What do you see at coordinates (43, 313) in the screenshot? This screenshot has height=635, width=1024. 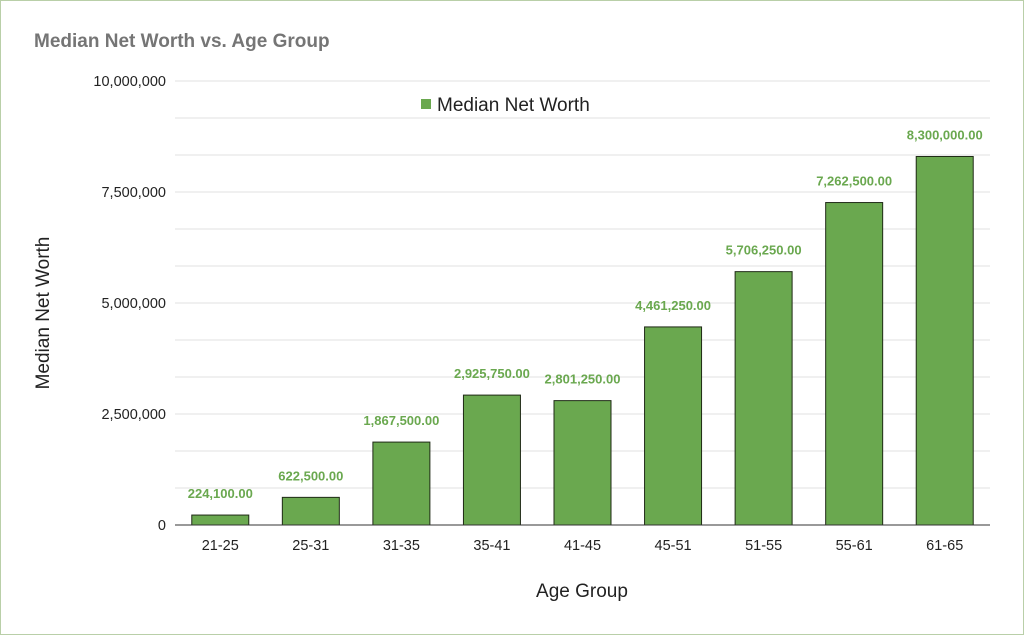 I see `y-axis-title: Median Net Worth` at bounding box center [43, 313].